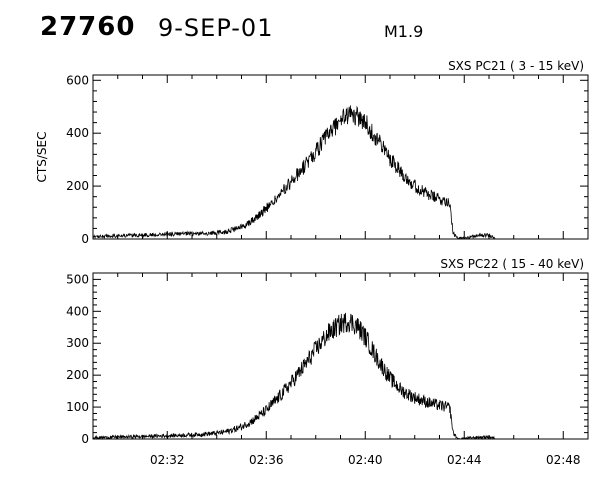 The image size is (600, 480). I want to click on channel-label: SXS PC22 ( 15 - 40 keV), so click(512, 264).